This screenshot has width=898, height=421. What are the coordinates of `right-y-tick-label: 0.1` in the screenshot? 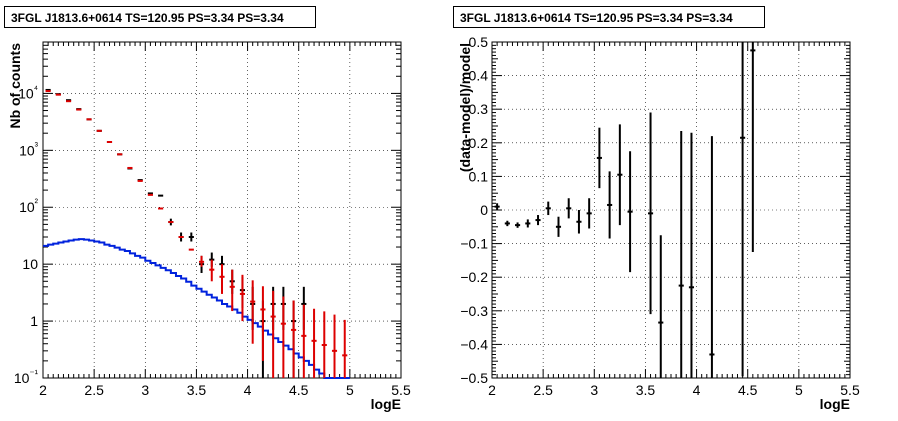 It's located at (479, 176).